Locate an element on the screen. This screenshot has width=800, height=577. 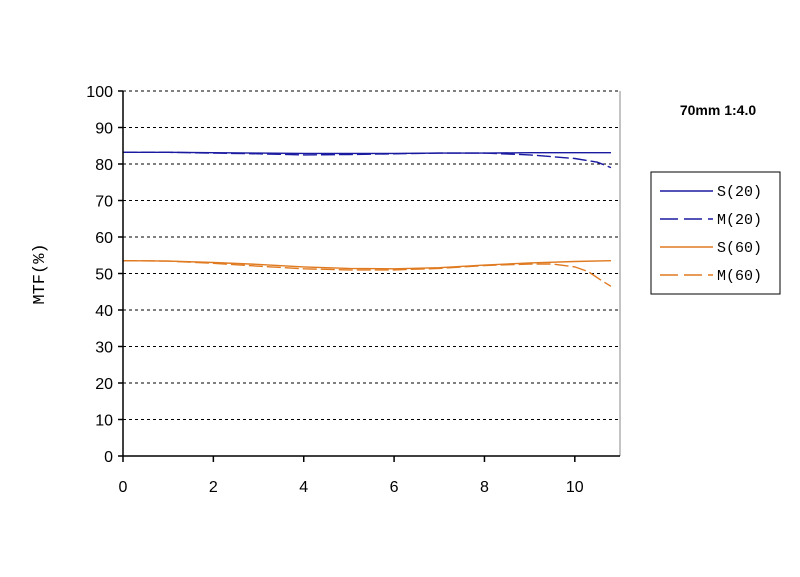
x-tick-label: 0 is located at coordinates (123, 487).